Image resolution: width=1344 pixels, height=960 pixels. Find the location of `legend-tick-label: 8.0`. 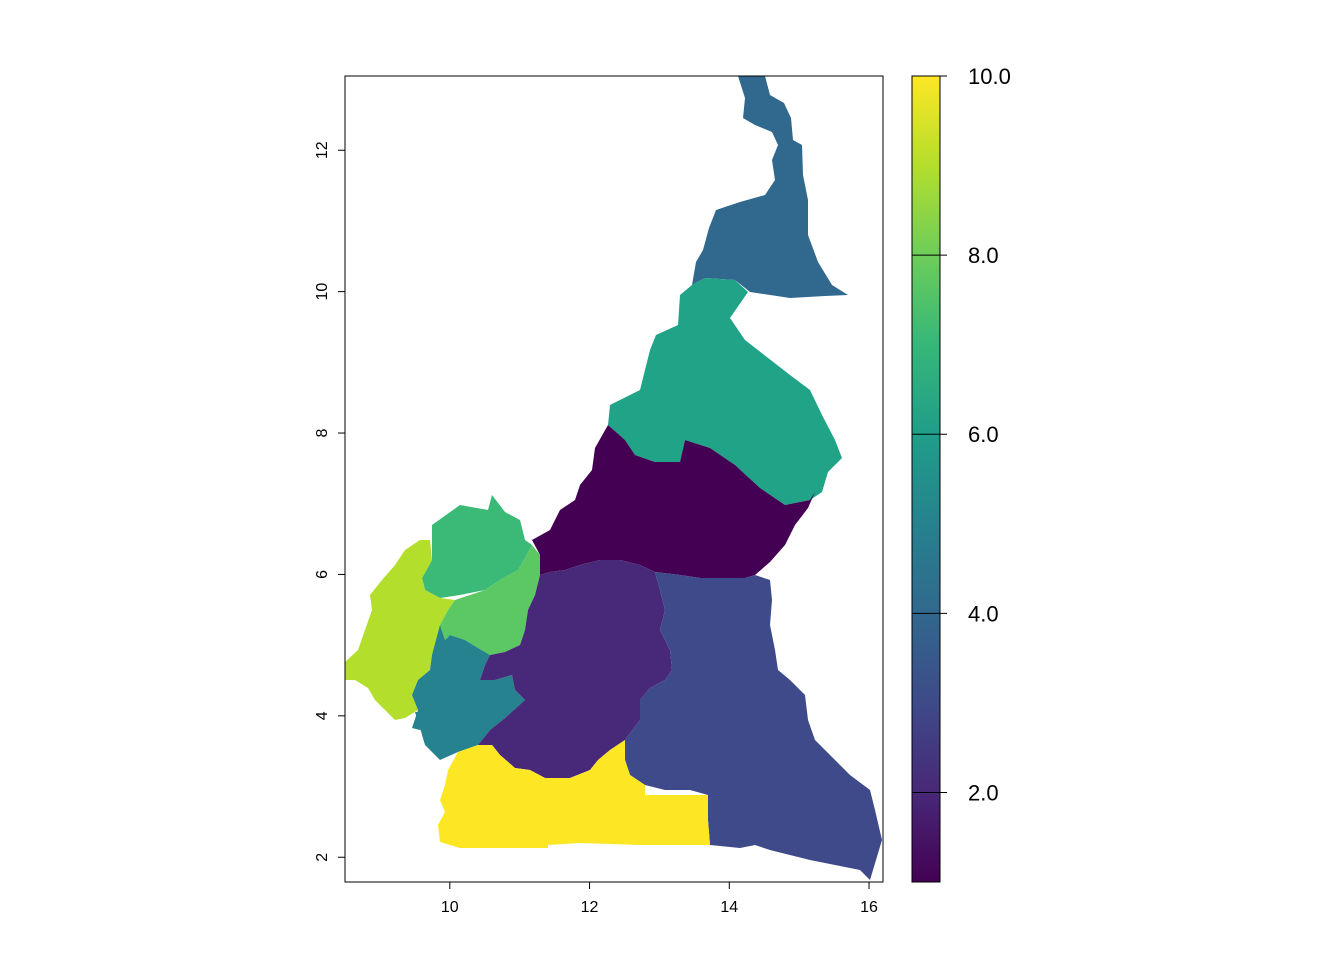

legend-tick-label: 8.0 is located at coordinates (983, 255).